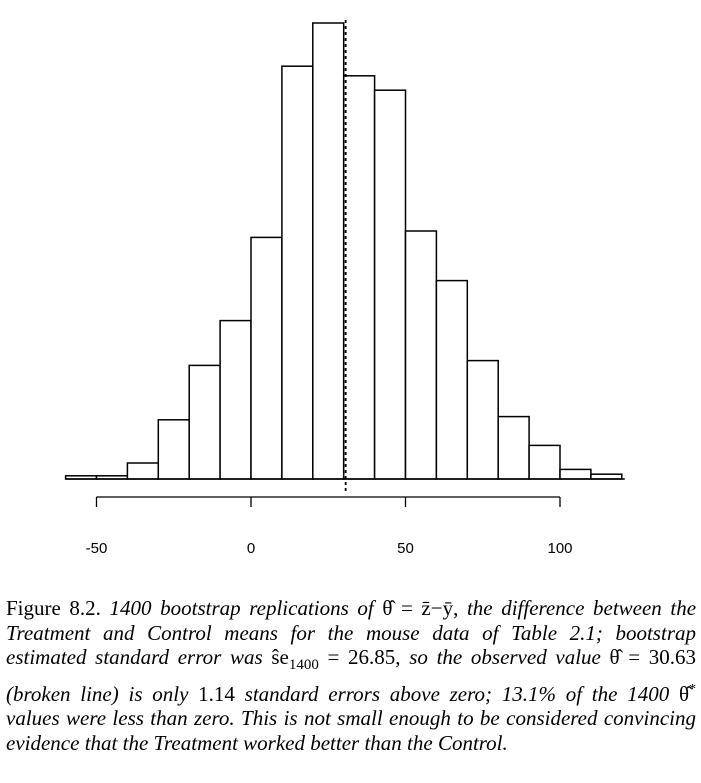 The image size is (701, 783). I want to click on caption-text-1: 1400 bootstrap replications of, so click(241, 608).